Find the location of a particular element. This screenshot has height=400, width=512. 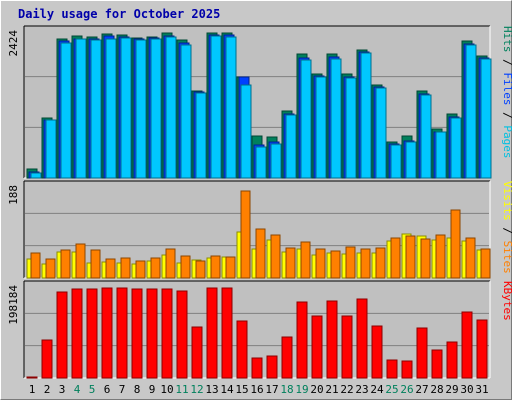

side-legend: KBytes is located at coordinates (506, 301).